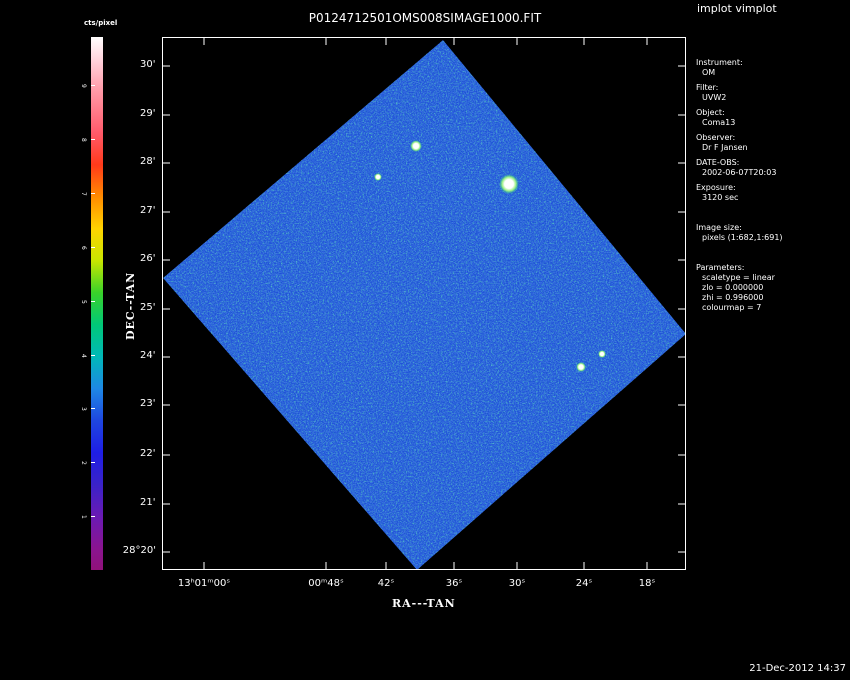 The width and height of the screenshot is (850, 680). I want to click on y-axis-title: DEC--TAN, so click(130, 305).